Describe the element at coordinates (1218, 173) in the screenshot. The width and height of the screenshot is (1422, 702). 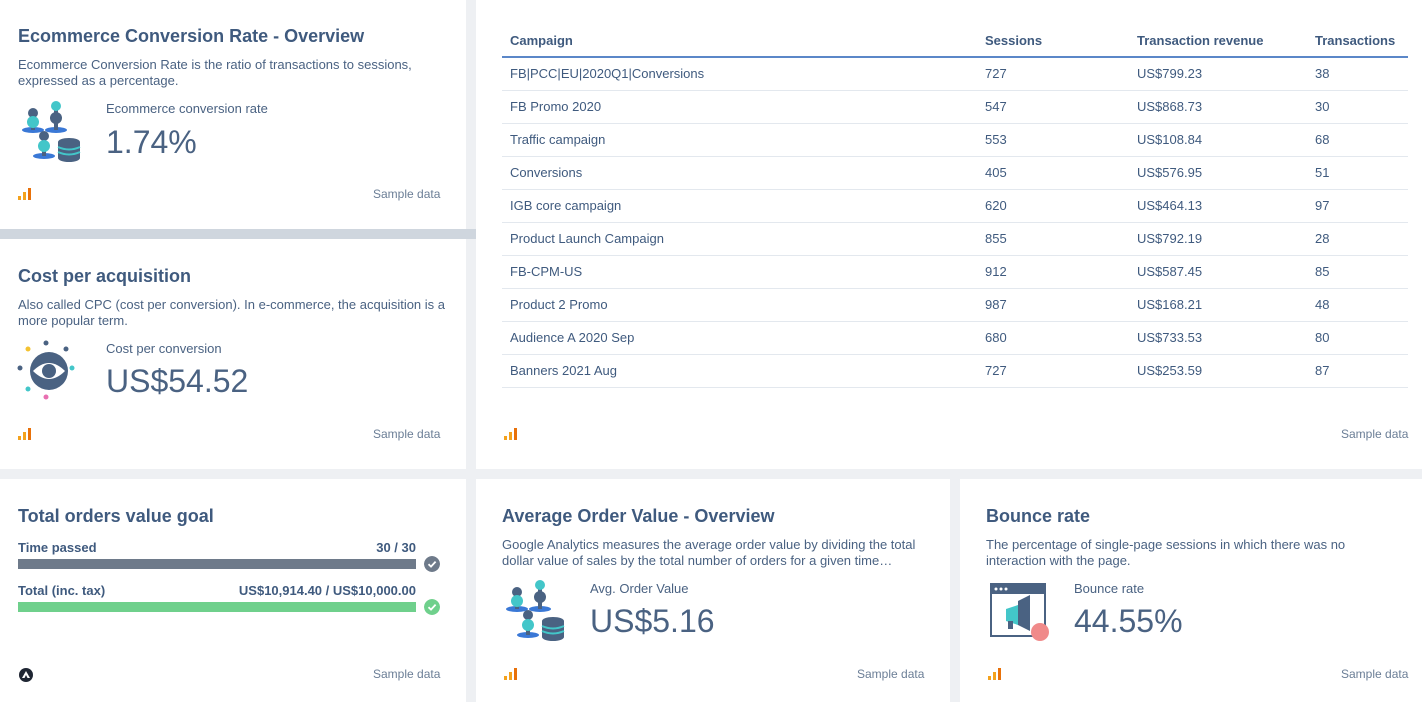
I see `cell-revenue: US$576.95` at that location.